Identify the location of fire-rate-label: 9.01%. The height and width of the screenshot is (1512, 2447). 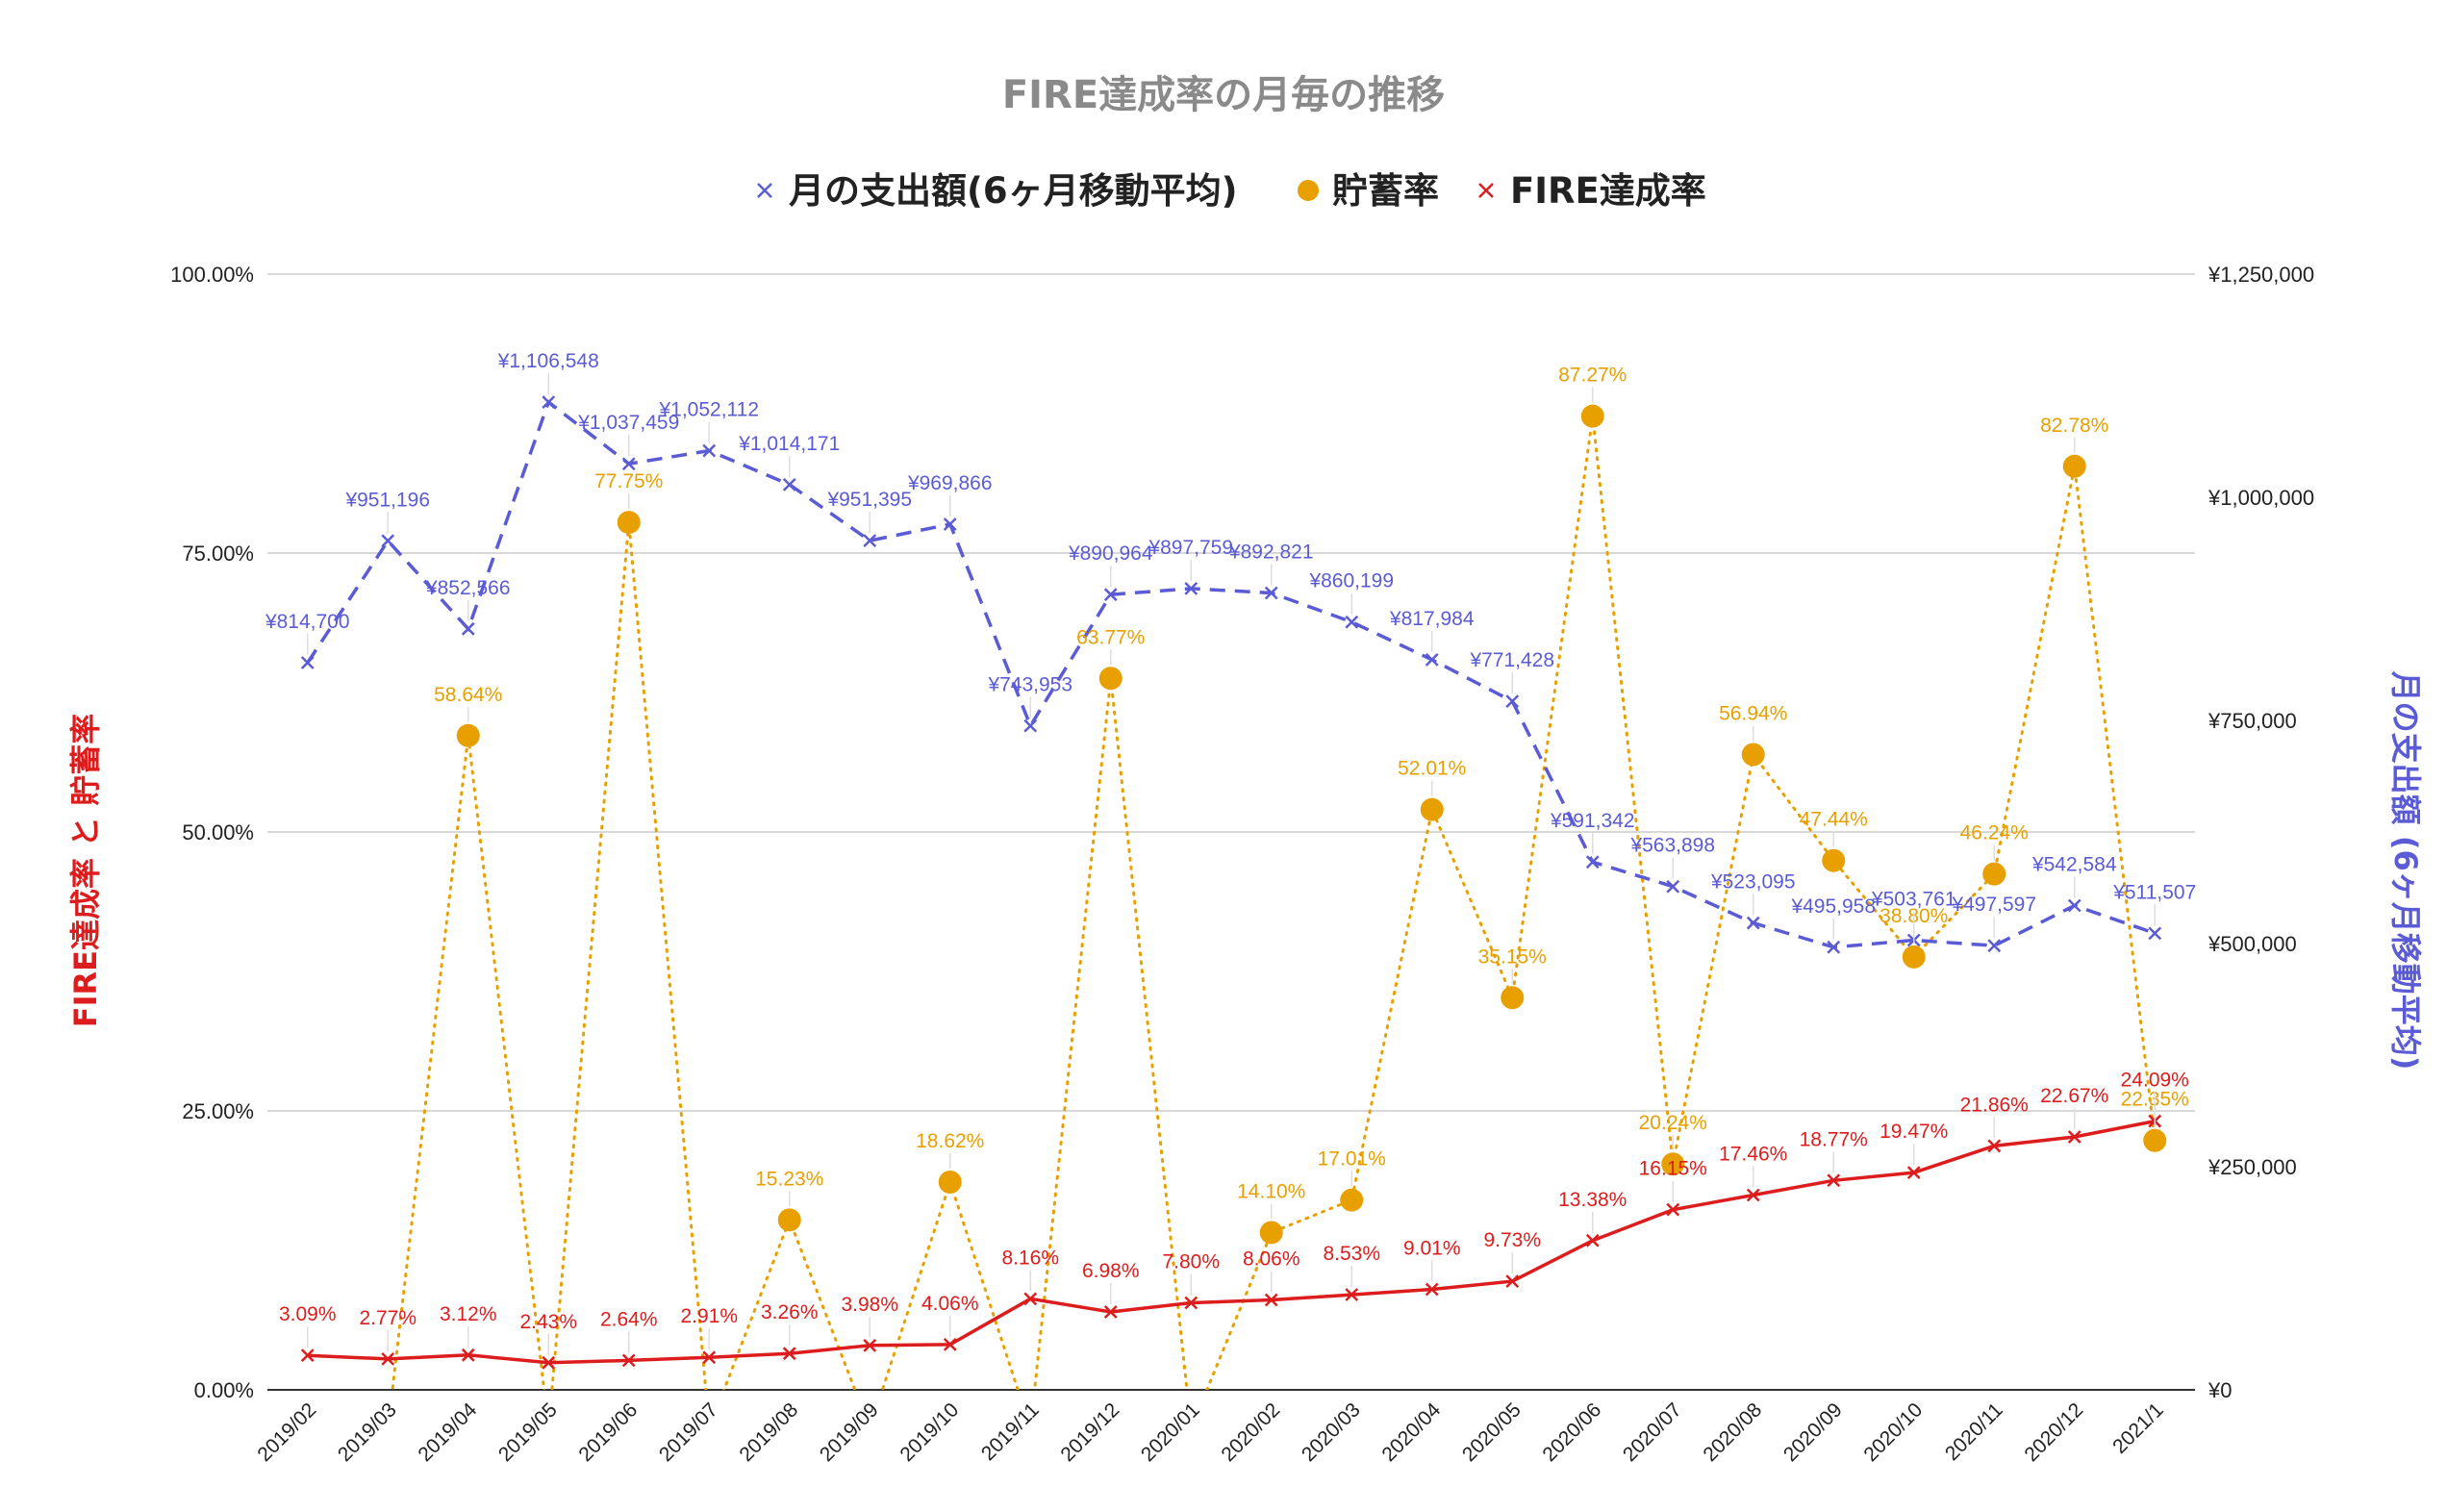
(1432, 1248).